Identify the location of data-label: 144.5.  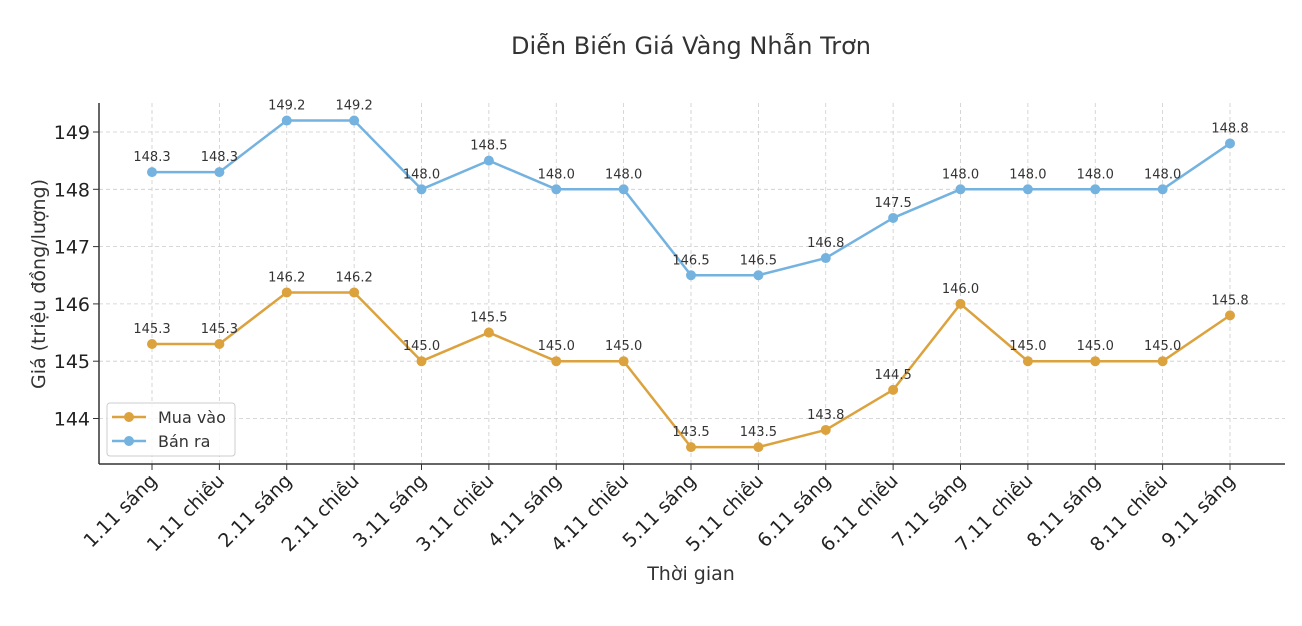
(893, 375).